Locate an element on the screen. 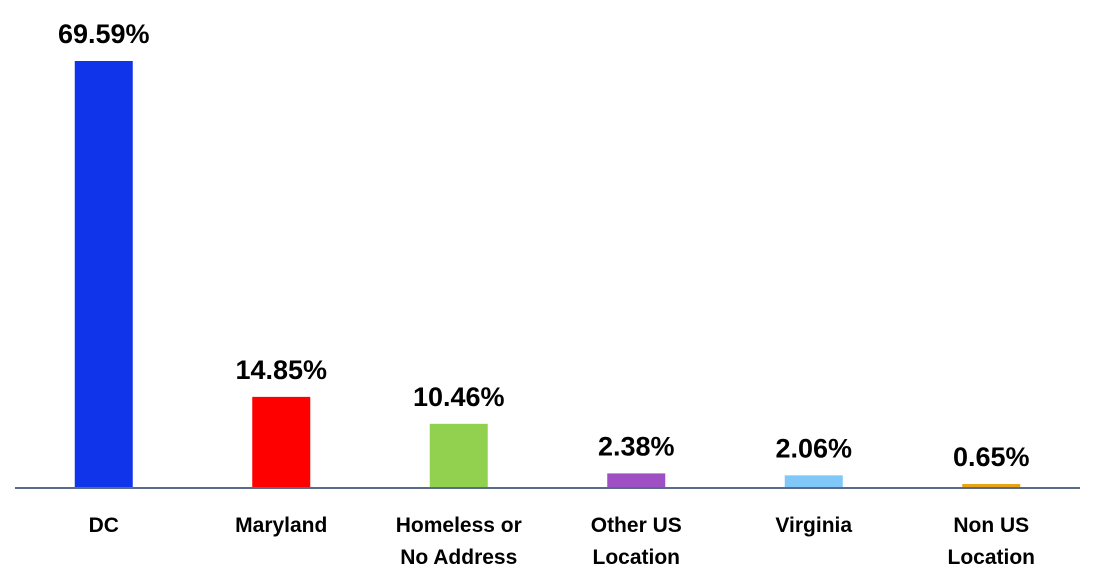 The height and width of the screenshot is (573, 1094). value-label: 14.85% is located at coordinates (281, 370).